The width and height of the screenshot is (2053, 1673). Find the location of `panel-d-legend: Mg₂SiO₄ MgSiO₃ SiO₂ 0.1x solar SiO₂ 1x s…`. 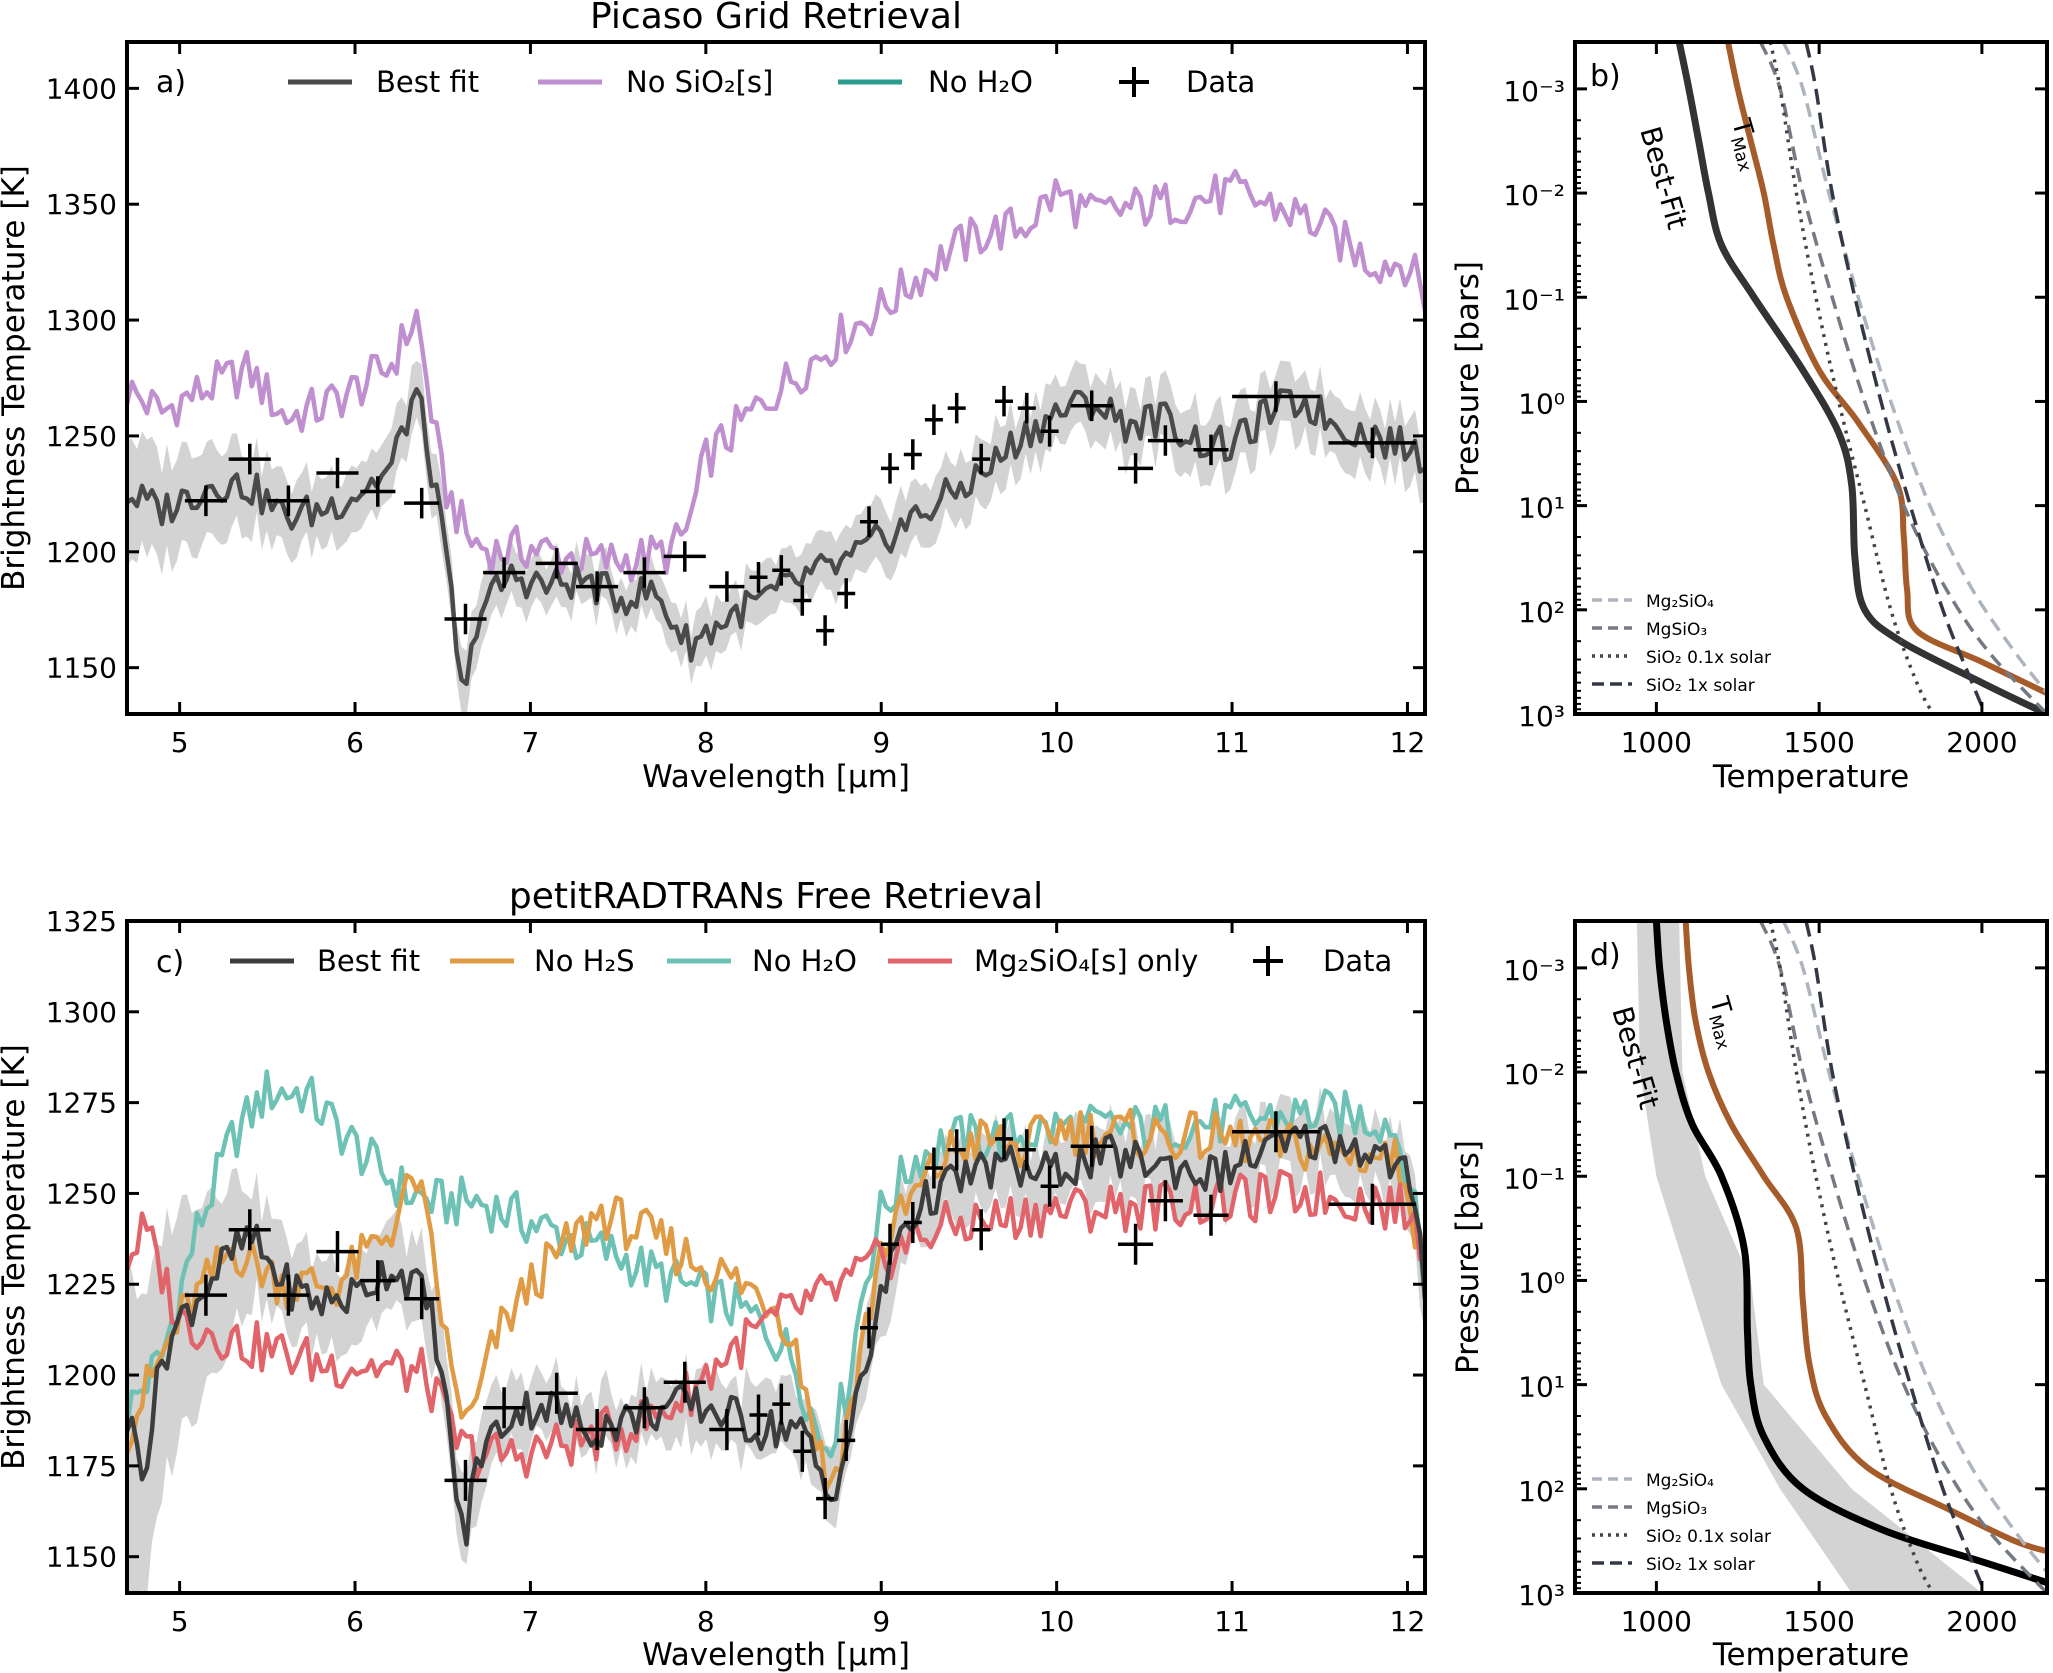

panel-d-legend: Mg₂SiO₄ MgSiO₃ SiO₂ 0.1x solar SiO₂ 1x s… is located at coordinates (1681, 1523).